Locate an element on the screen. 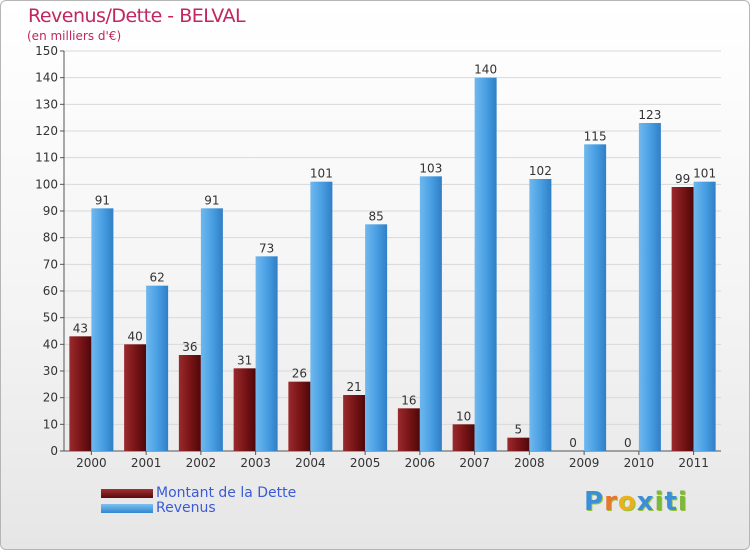 Image resolution: width=750 pixels, height=551 pixels. y-tick-label: 150 is located at coordinates (46, 51).